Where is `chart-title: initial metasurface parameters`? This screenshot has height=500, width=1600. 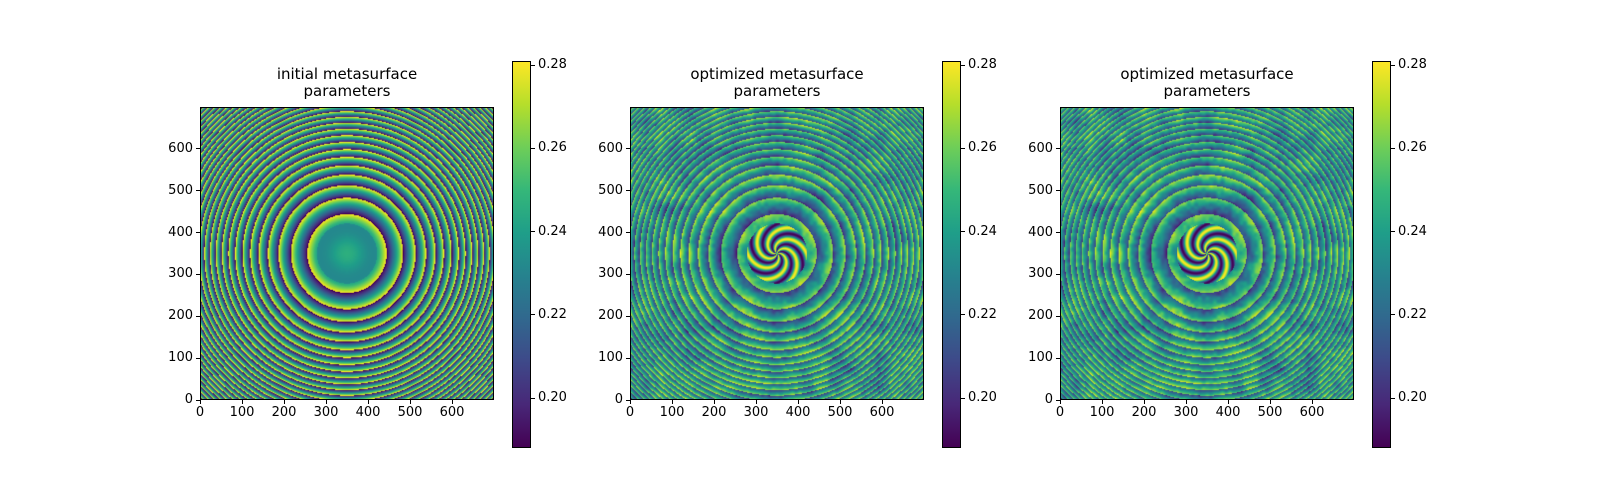
chart-title: initial metasurface parameters is located at coordinates (347, 82).